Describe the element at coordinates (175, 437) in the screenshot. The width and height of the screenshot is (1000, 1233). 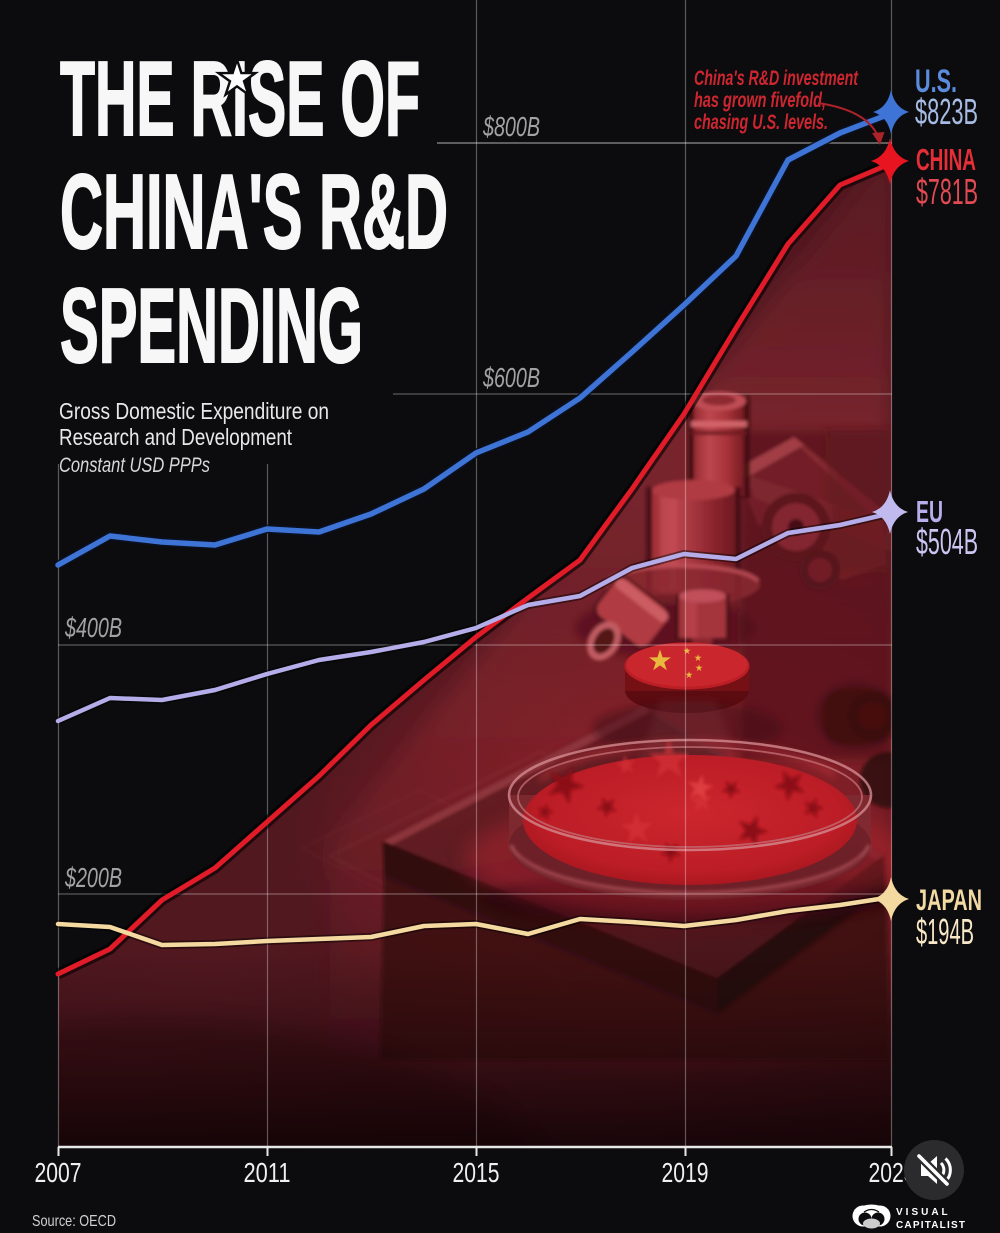
I see `svg-text: Research and Development` at that location.